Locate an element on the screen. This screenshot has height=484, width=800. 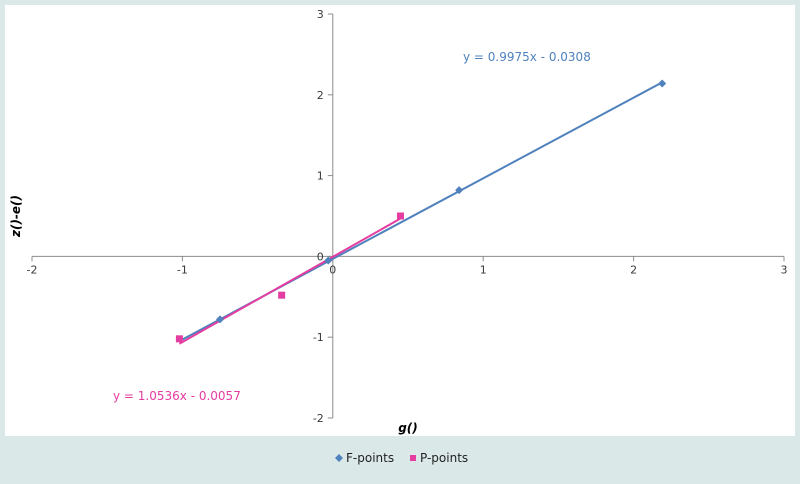
x-tick-label: 0 is located at coordinates (332, 269).